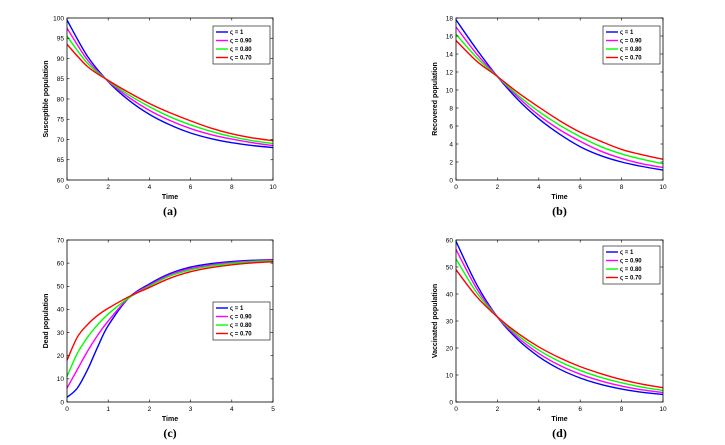 This screenshot has height=445, width=725. What do you see at coordinates (559, 433) in the screenshot?
I see `panel-label: (d)` at bounding box center [559, 433].